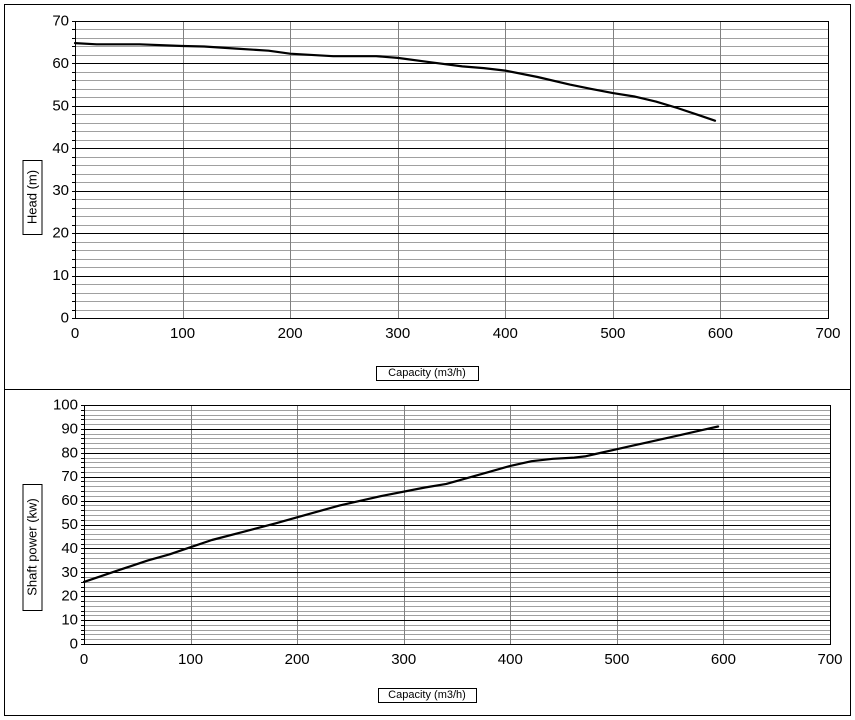  I want to click on y-tick-label: 100, so click(65, 405).